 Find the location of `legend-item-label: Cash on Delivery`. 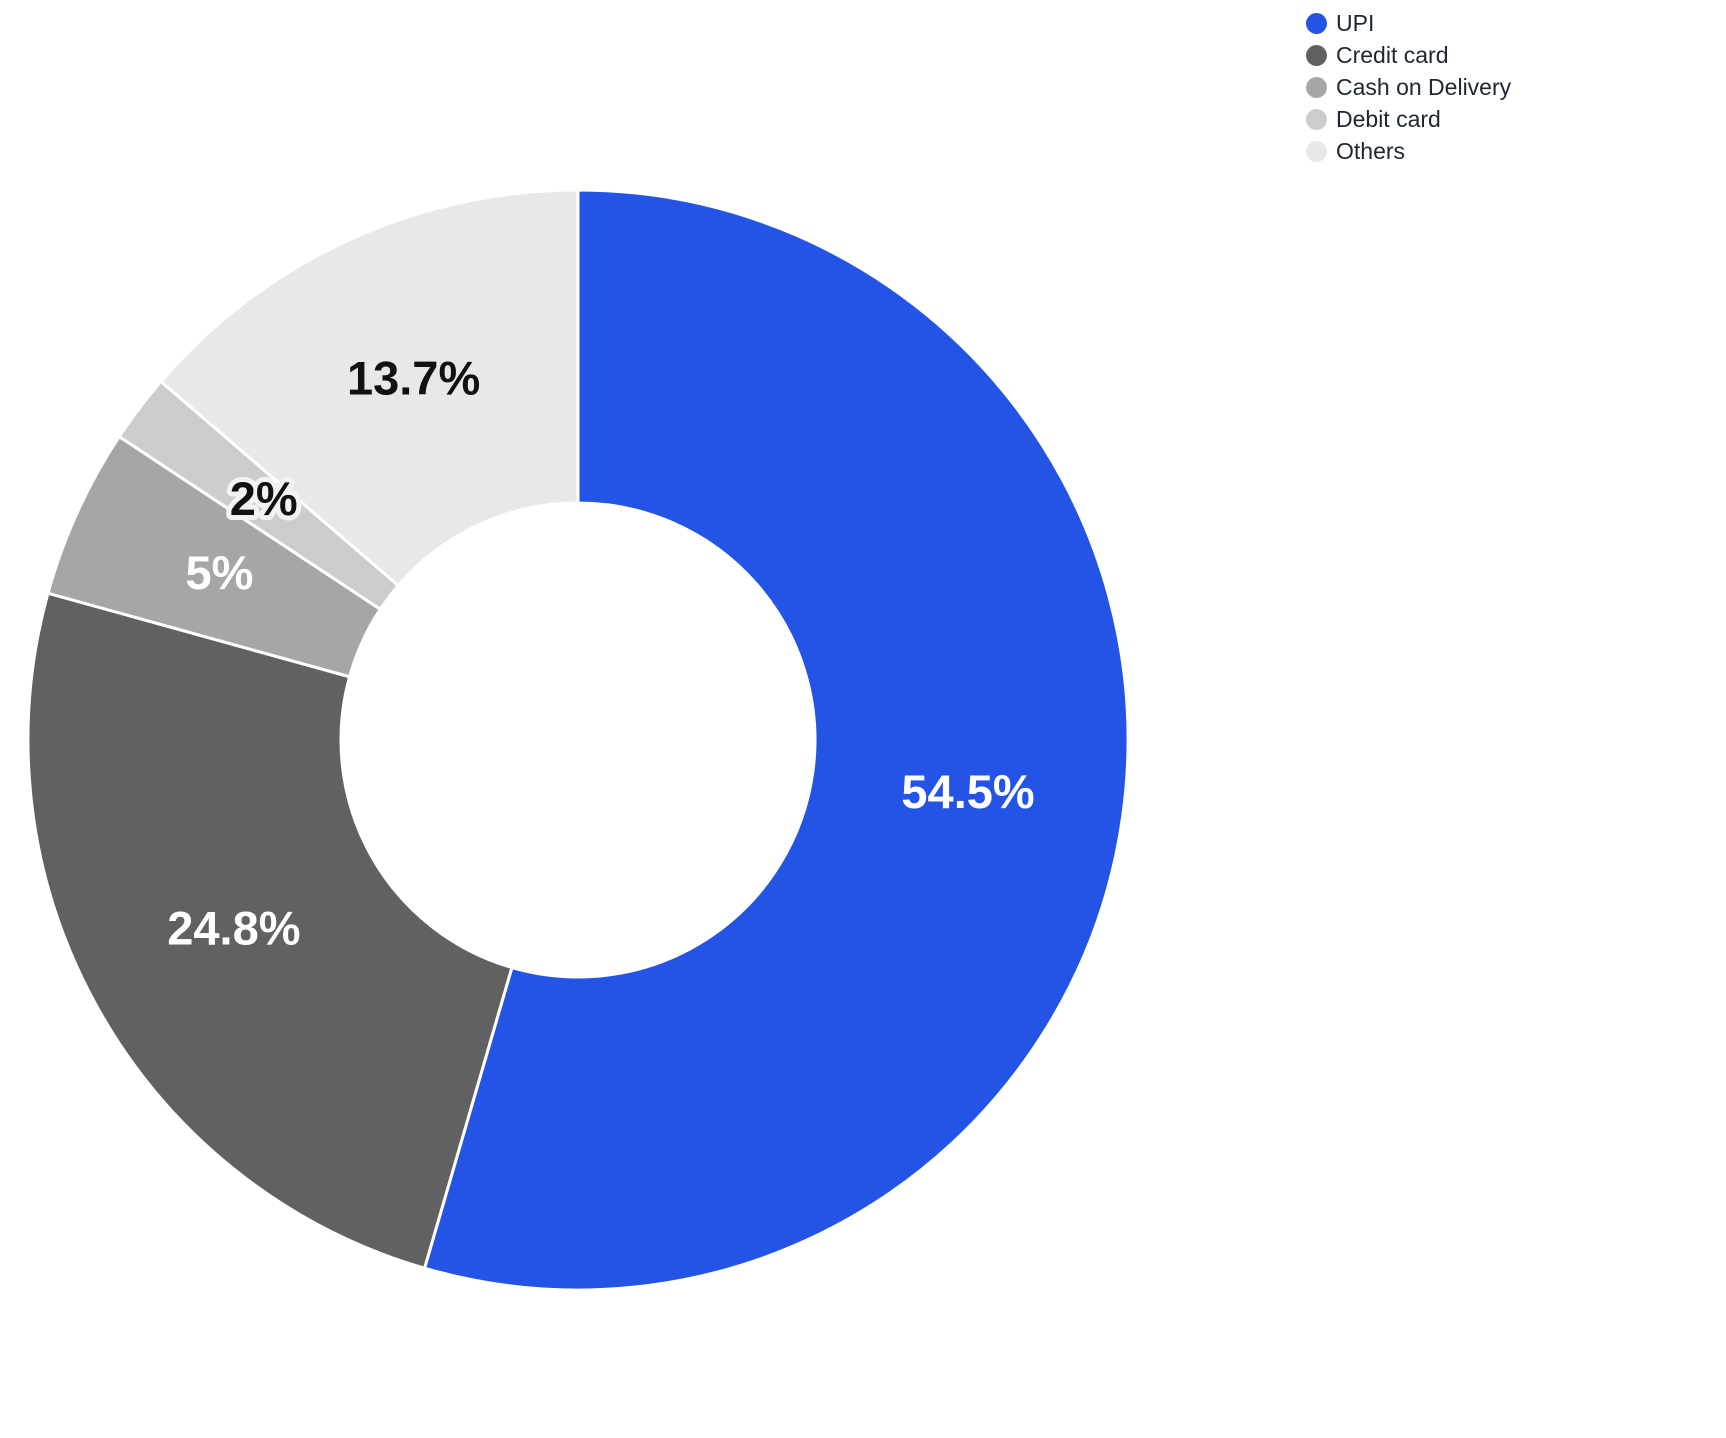

legend-item-label: Cash on Delivery is located at coordinates (1424, 87).